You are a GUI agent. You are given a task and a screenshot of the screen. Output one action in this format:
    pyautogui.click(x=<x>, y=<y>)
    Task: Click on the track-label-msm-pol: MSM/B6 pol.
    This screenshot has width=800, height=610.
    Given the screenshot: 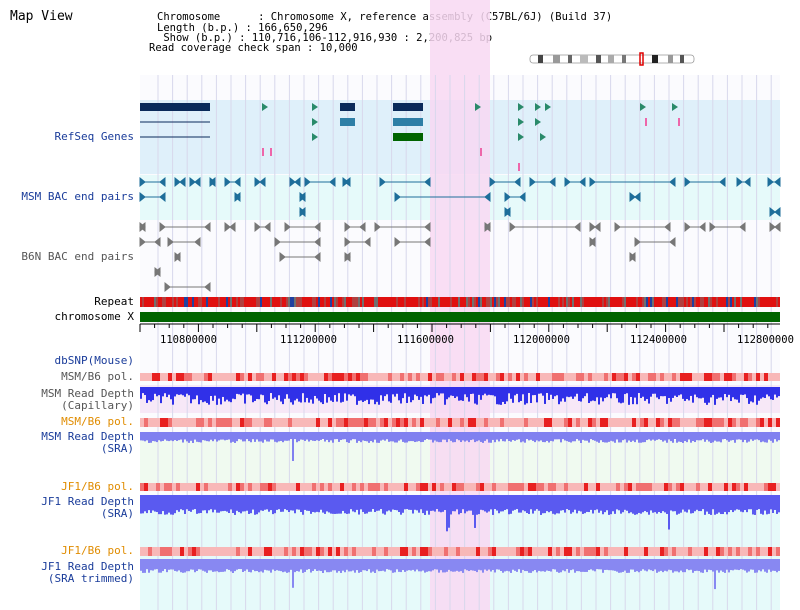 What is the action you would take?
    pyautogui.click(x=97, y=376)
    